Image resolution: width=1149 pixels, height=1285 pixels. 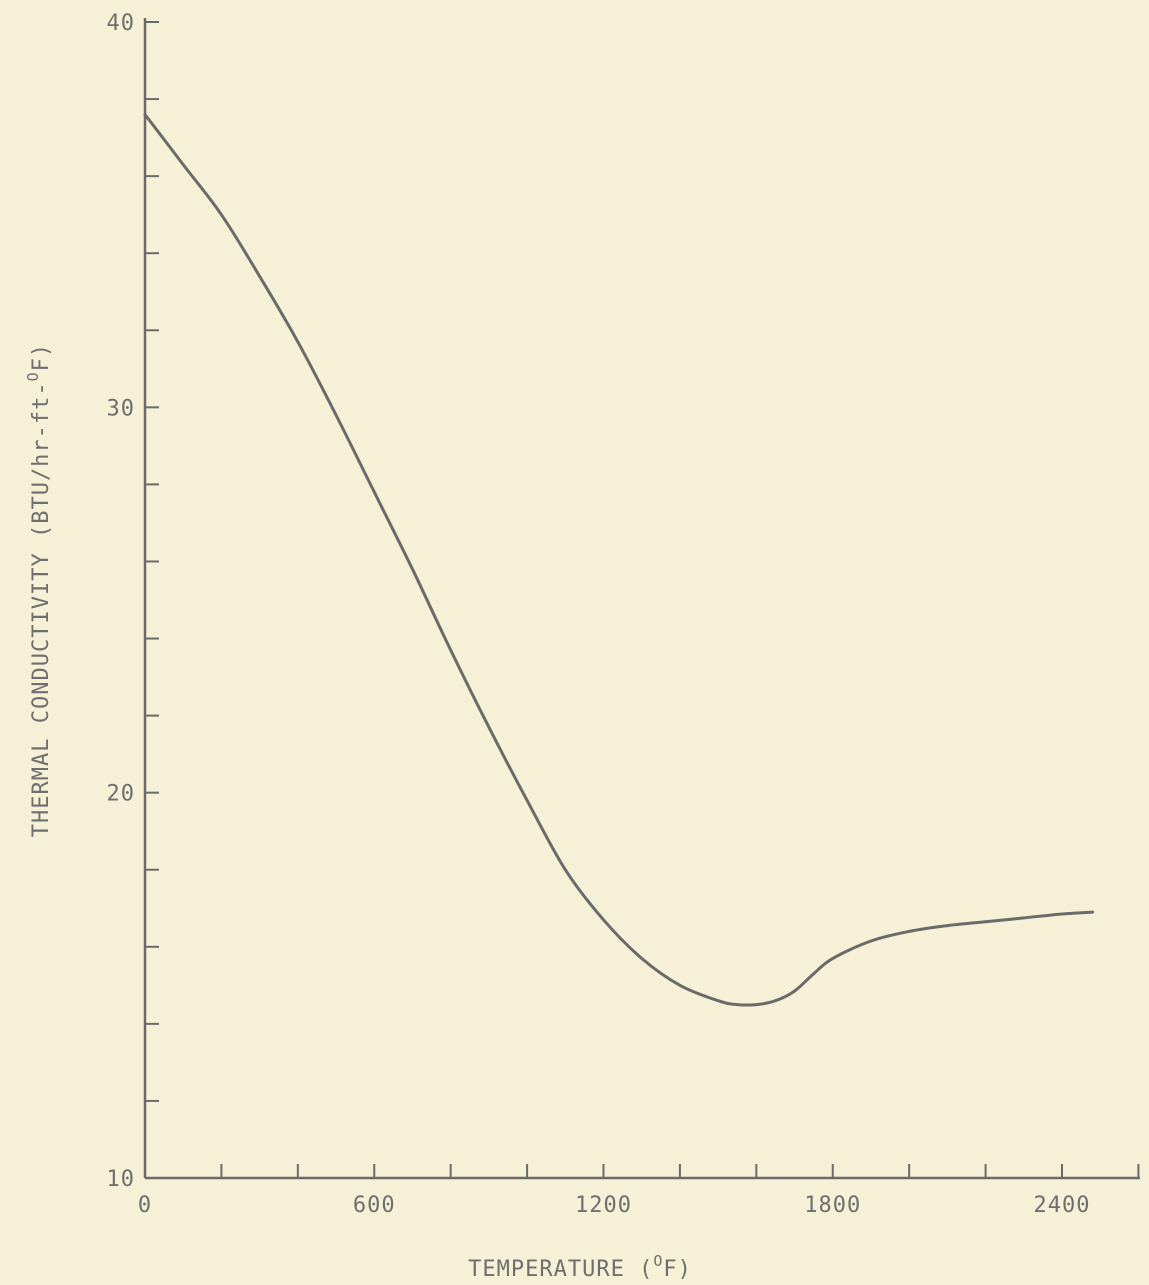 I want to click on x-tick-label: 0, so click(x=145, y=1205).